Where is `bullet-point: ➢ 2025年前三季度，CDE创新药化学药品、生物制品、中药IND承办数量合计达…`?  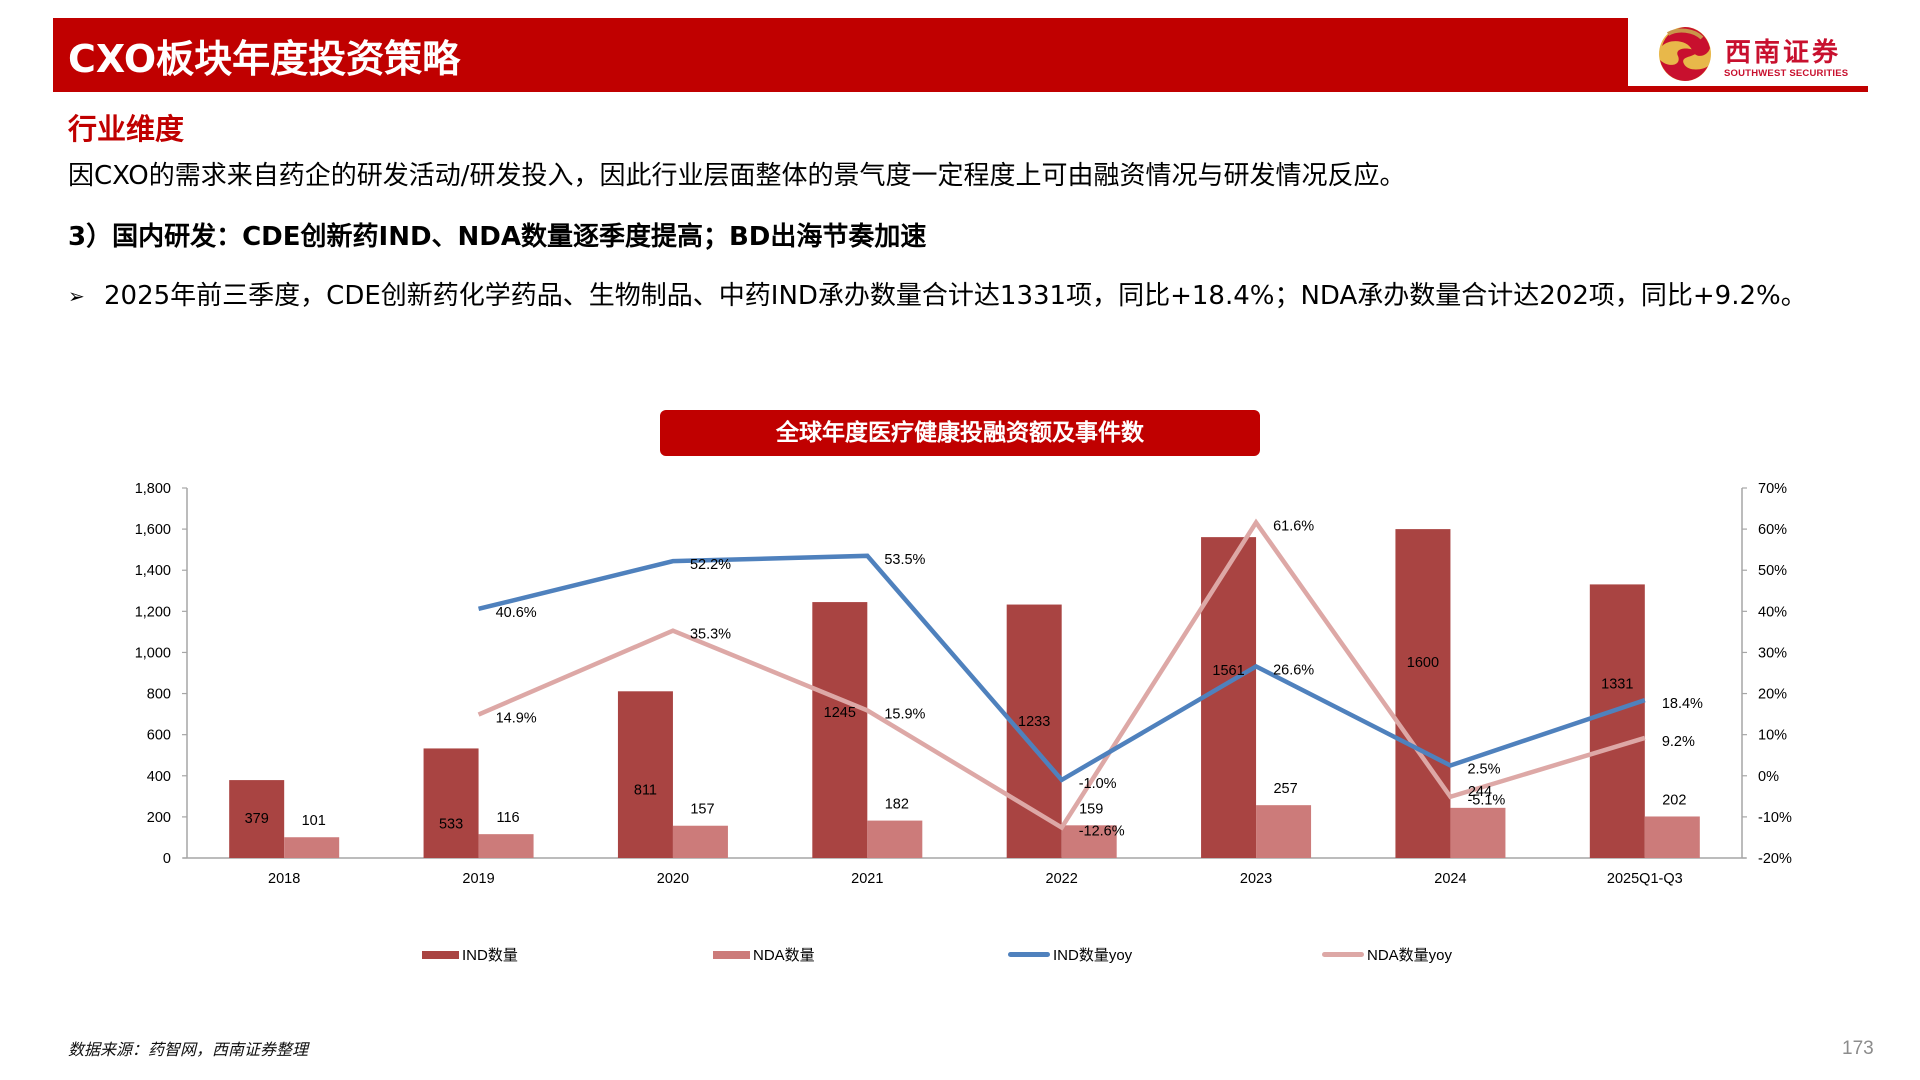 bullet-point: ➢ 2025年前三季度，CDE创新药化学药品、生物制品、中药IND承办数量合计达… is located at coordinates (968, 296).